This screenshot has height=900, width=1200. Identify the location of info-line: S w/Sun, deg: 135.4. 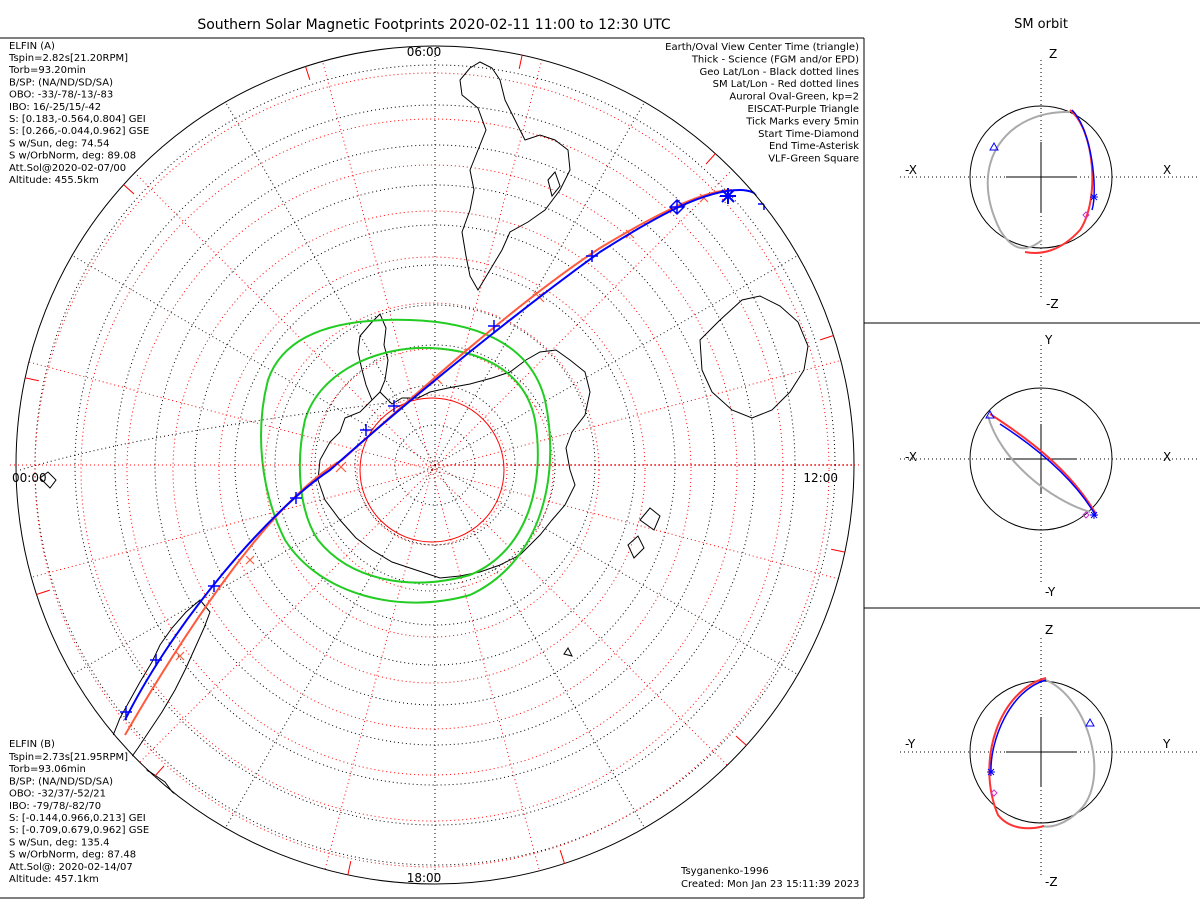
(59, 842).